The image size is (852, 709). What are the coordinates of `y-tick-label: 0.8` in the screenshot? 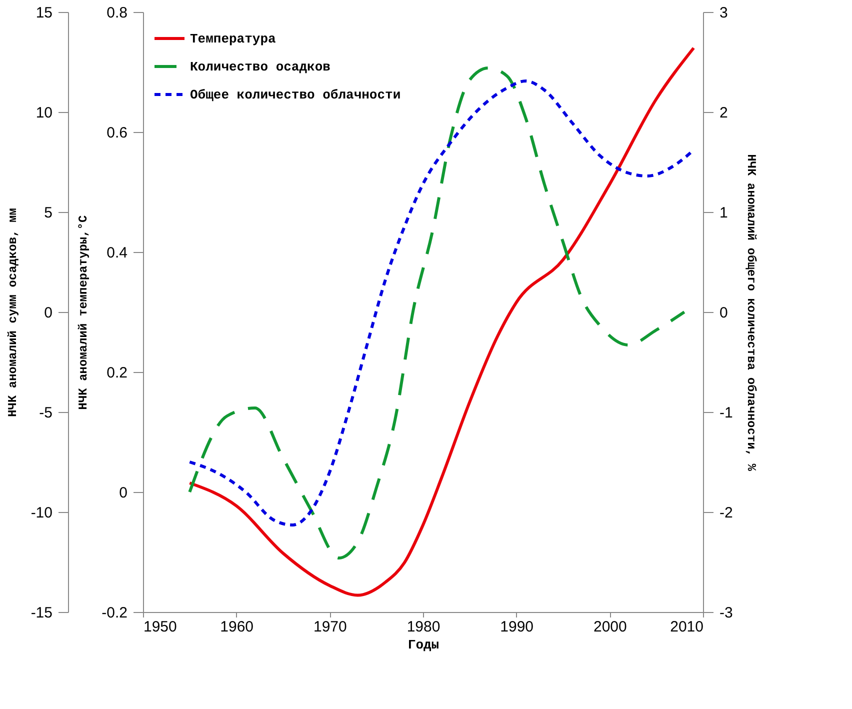 It's located at (117, 13).